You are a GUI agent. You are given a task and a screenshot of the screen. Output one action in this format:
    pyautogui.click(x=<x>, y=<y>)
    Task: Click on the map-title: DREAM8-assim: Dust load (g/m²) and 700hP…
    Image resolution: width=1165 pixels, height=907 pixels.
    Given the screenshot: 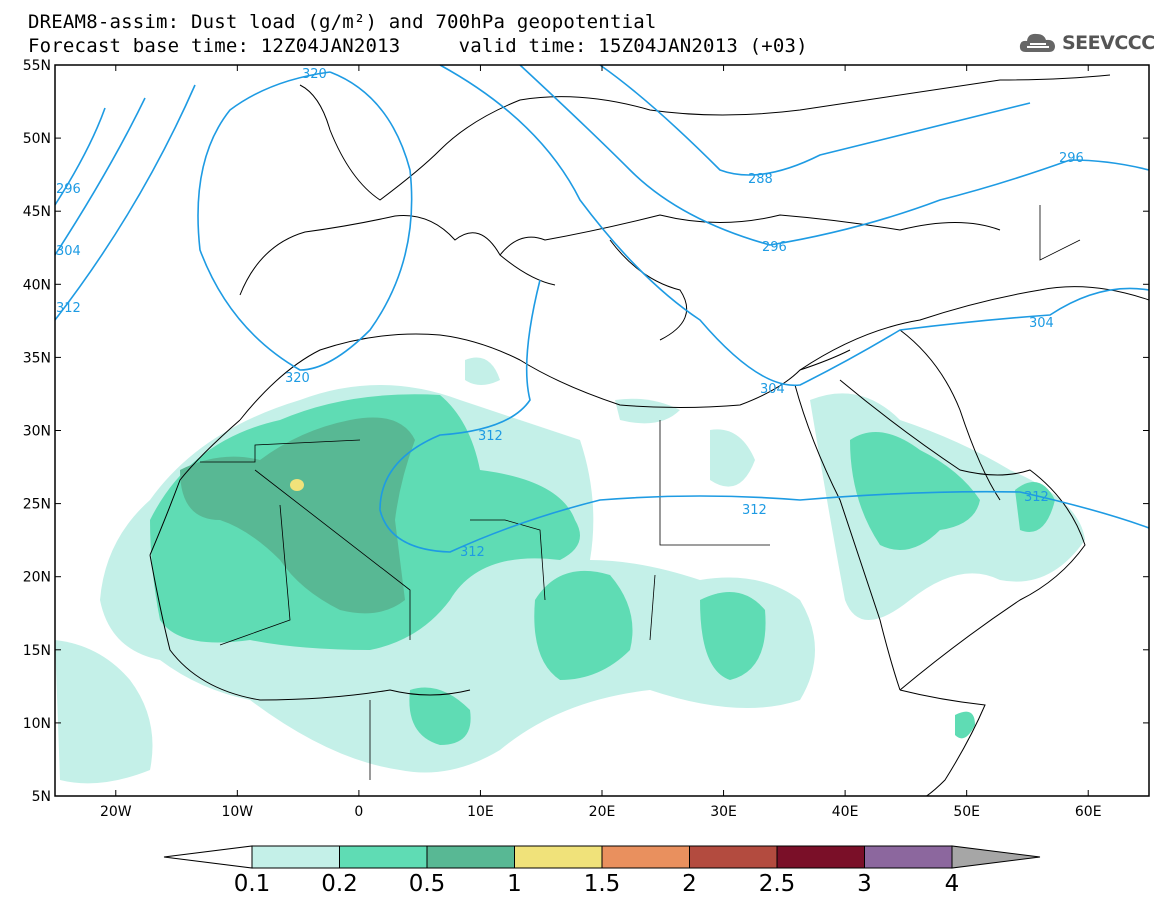 What is the action you would take?
    pyautogui.click(x=342, y=22)
    